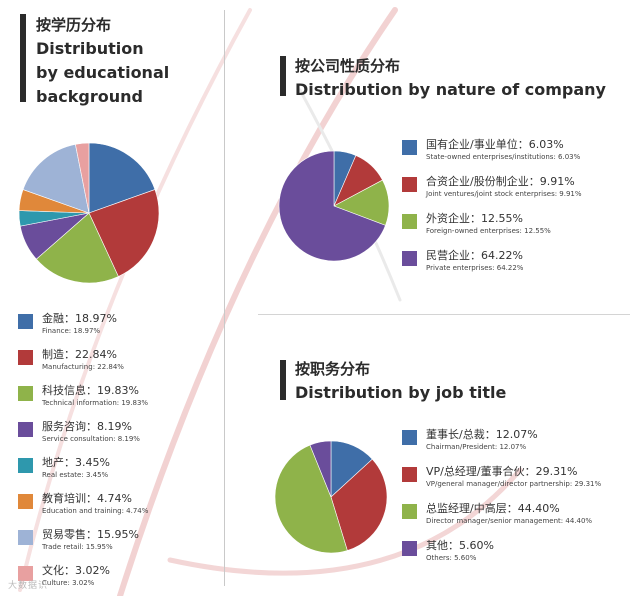 The image size is (639, 600). Describe the element at coordinates (493, 508) in the screenshot. I see `legend-label: 总监经理/中高层：44.40%` at that location.